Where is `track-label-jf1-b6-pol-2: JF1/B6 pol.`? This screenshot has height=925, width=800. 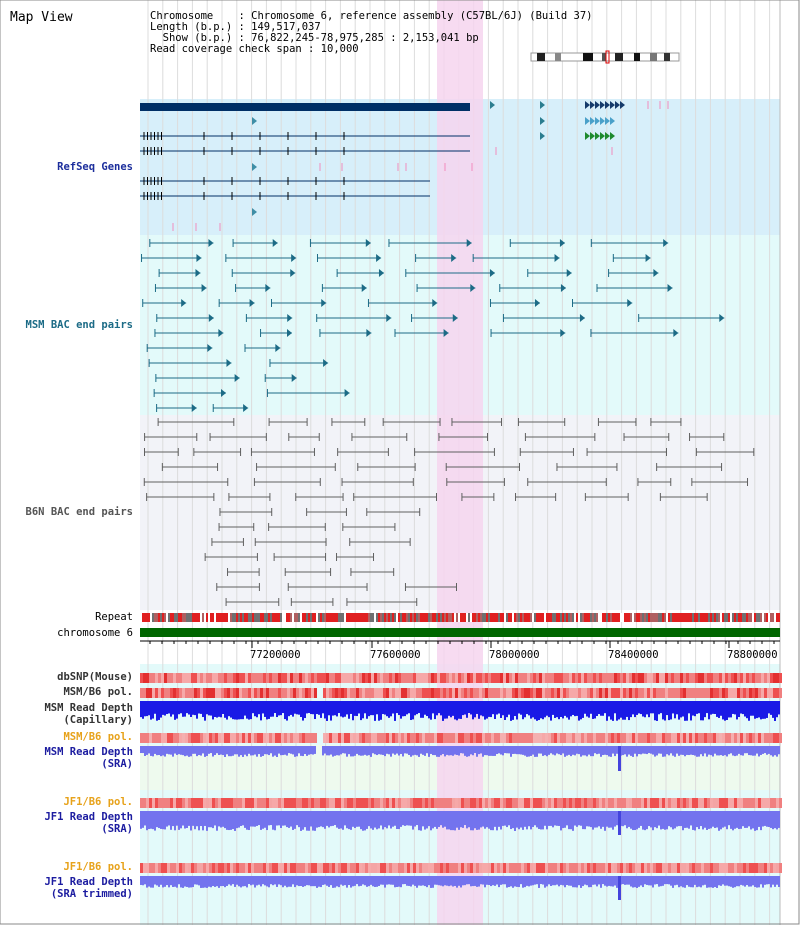
track-label-jf1-b6-pol-2: JF1/B6 pol. is located at coordinates (98, 867).